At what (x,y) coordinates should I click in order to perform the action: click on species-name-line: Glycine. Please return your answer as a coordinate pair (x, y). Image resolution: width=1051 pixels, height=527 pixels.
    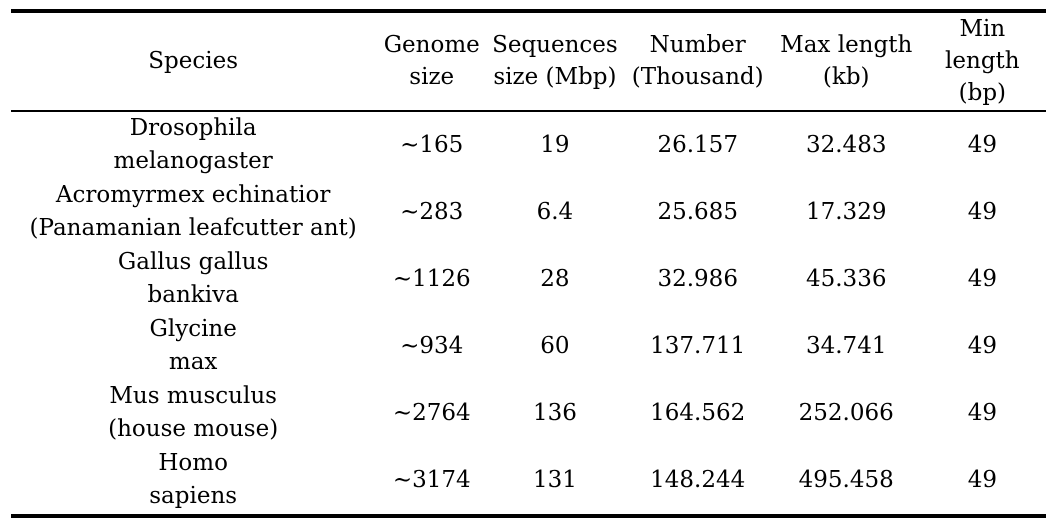
    Looking at the image, I should click on (193, 329).